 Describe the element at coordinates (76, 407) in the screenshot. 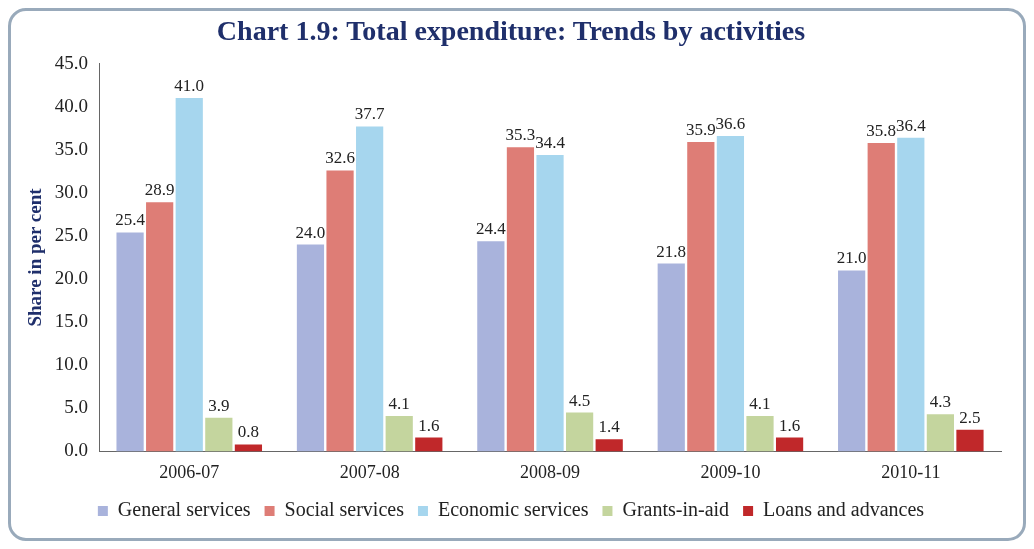

I see `y-tick-label: 5.0` at that location.